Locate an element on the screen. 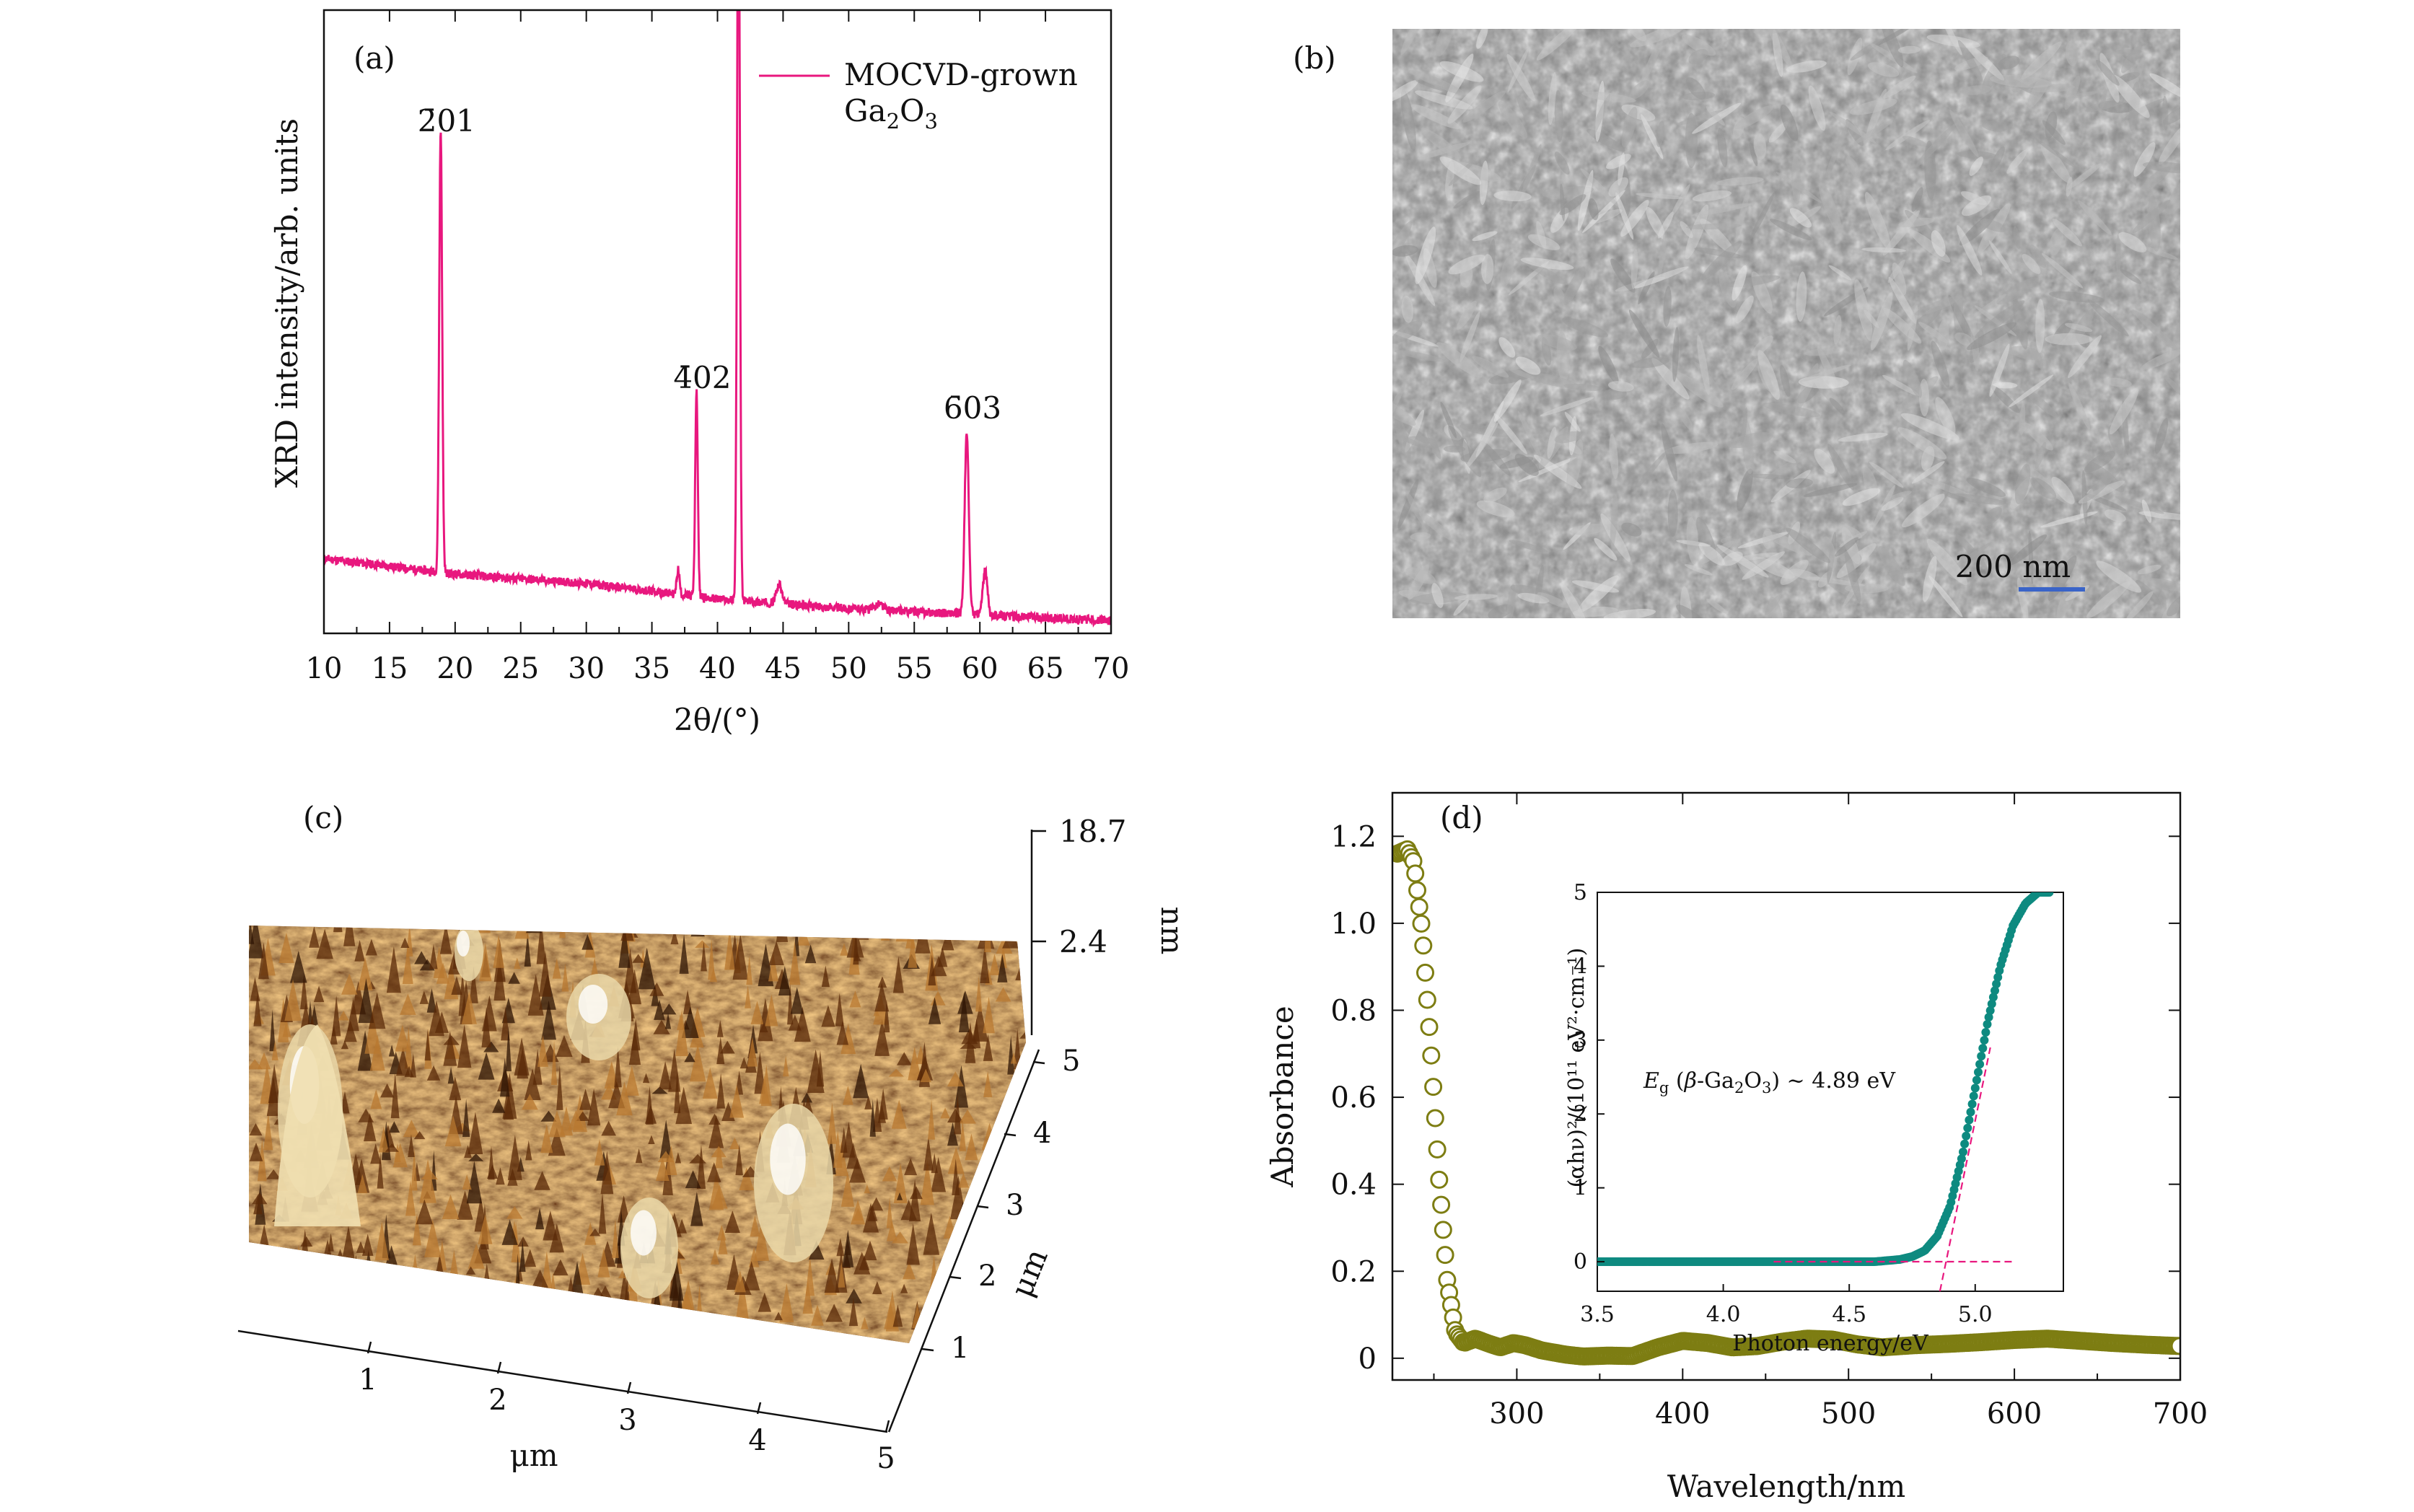 The height and width of the screenshot is (1512, 2414). inset-edge-fit is located at coordinates (1965, 1169).